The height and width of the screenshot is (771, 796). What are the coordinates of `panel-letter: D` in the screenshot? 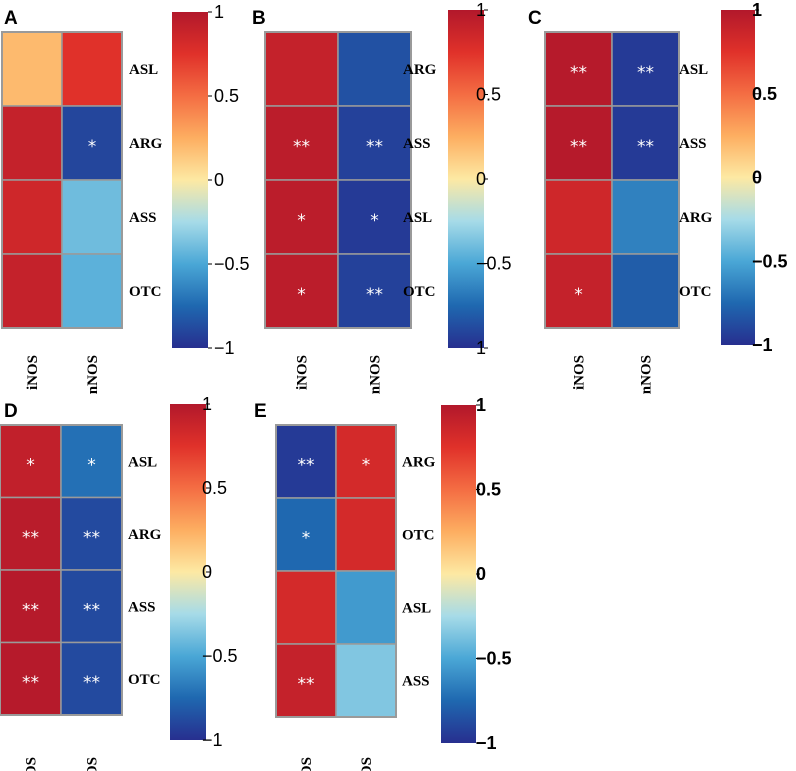 It's located at (11, 411).